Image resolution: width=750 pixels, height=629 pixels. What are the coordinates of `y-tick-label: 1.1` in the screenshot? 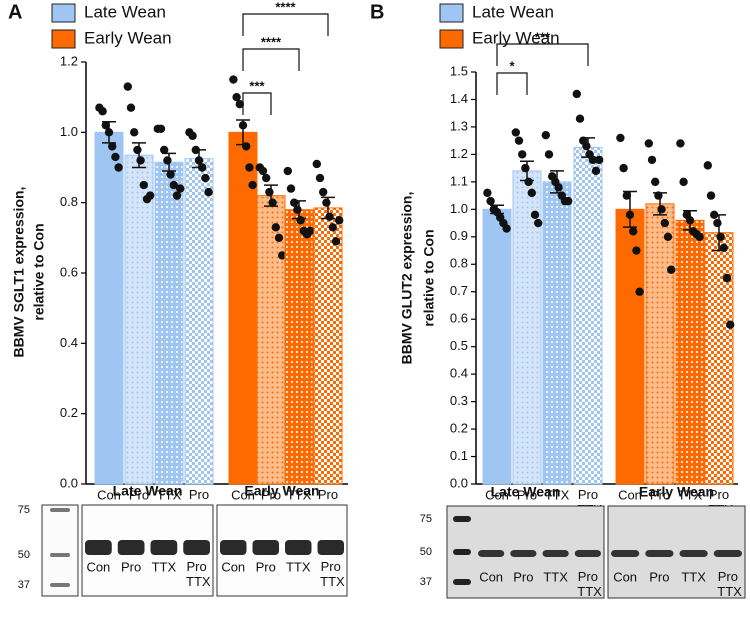 It's located at (459, 180).